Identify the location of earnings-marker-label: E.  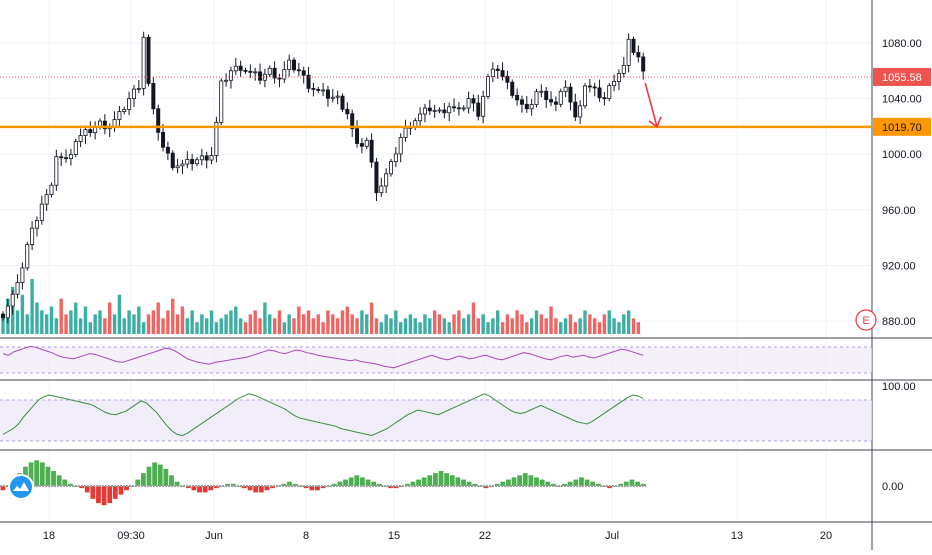
(865, 321).